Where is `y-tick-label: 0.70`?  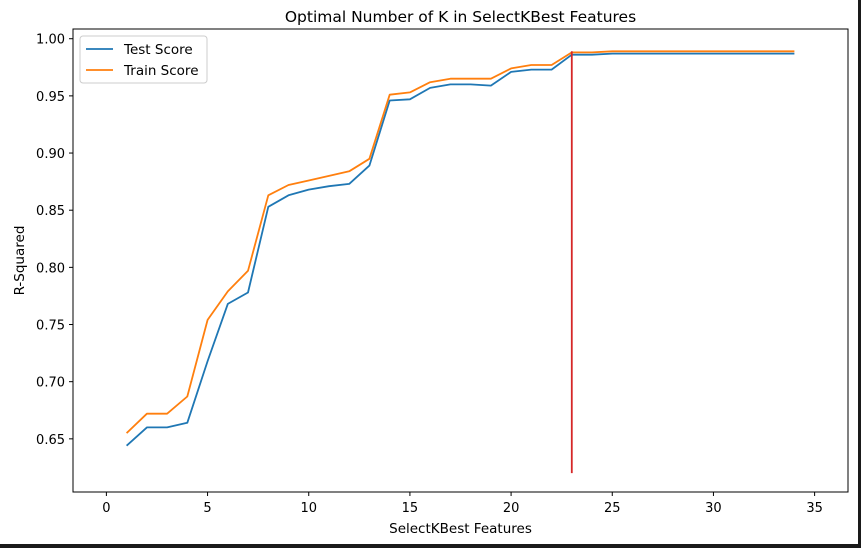
y-tick-label: 0.70 is located at coordinates (50, 383).